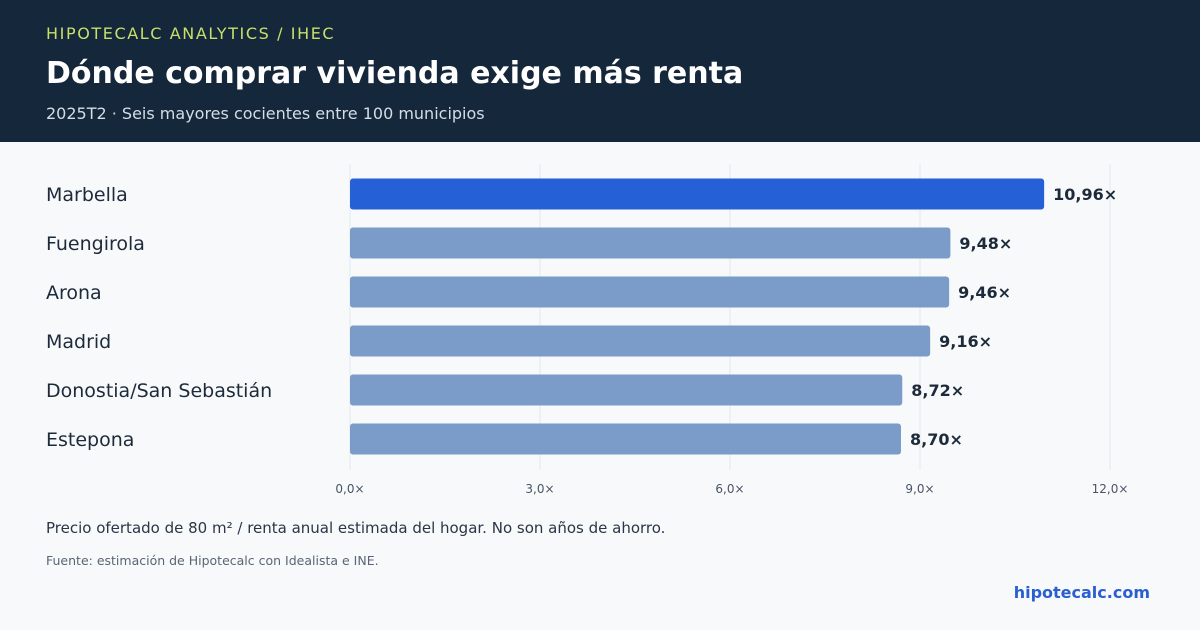 Image resolution: width=1200 pixels, height=630 pixels. Describe the element at coordinates (984, 292) in the screenshot. I see `value-label: 9,46×` at that location.